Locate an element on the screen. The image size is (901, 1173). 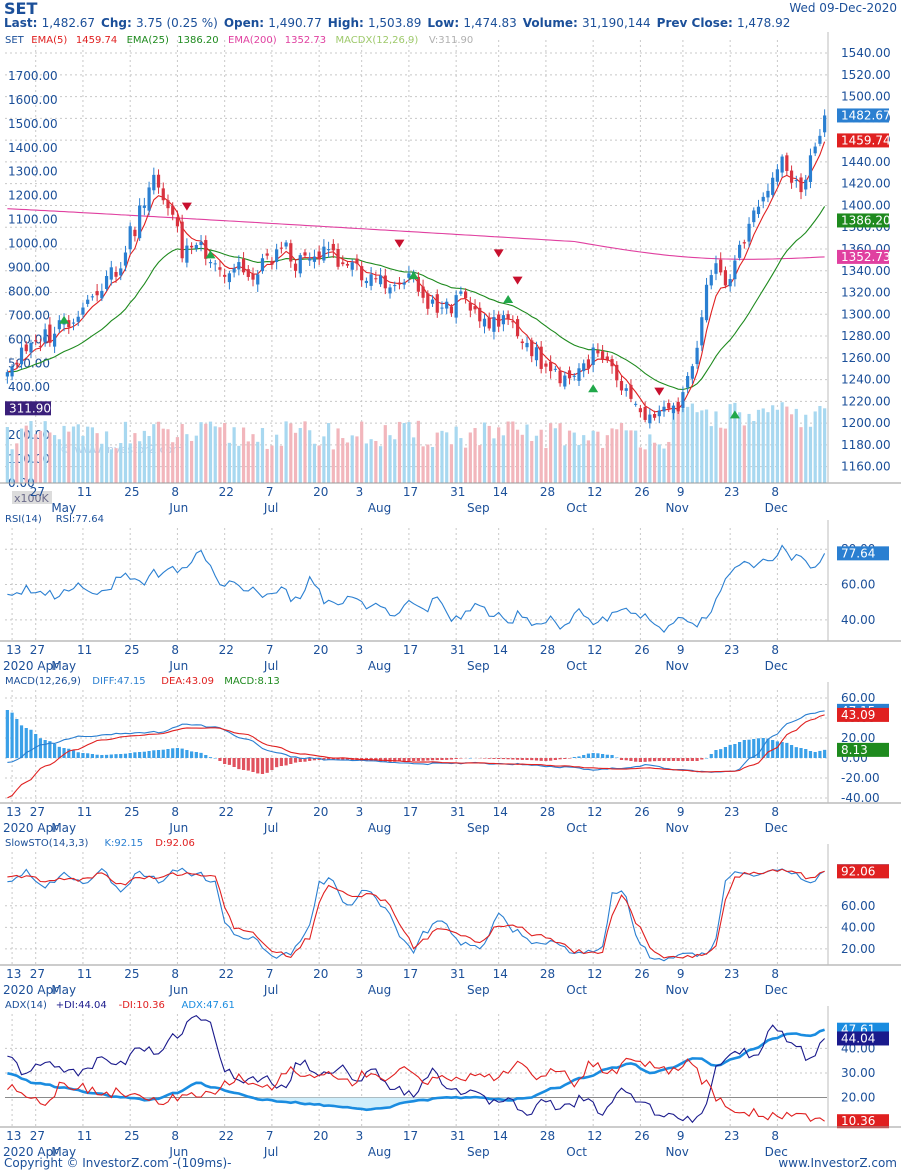
volume-tag-bg is located at coordinates (28, 408).